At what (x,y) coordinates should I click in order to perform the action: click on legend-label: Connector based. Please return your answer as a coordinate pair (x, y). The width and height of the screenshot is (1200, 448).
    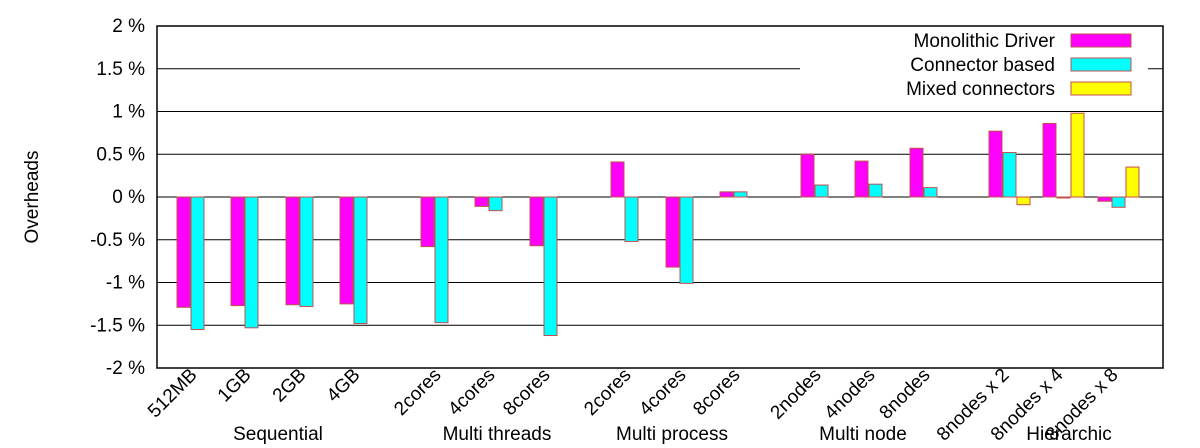
    Looking at the image, I should click on (982, 65).